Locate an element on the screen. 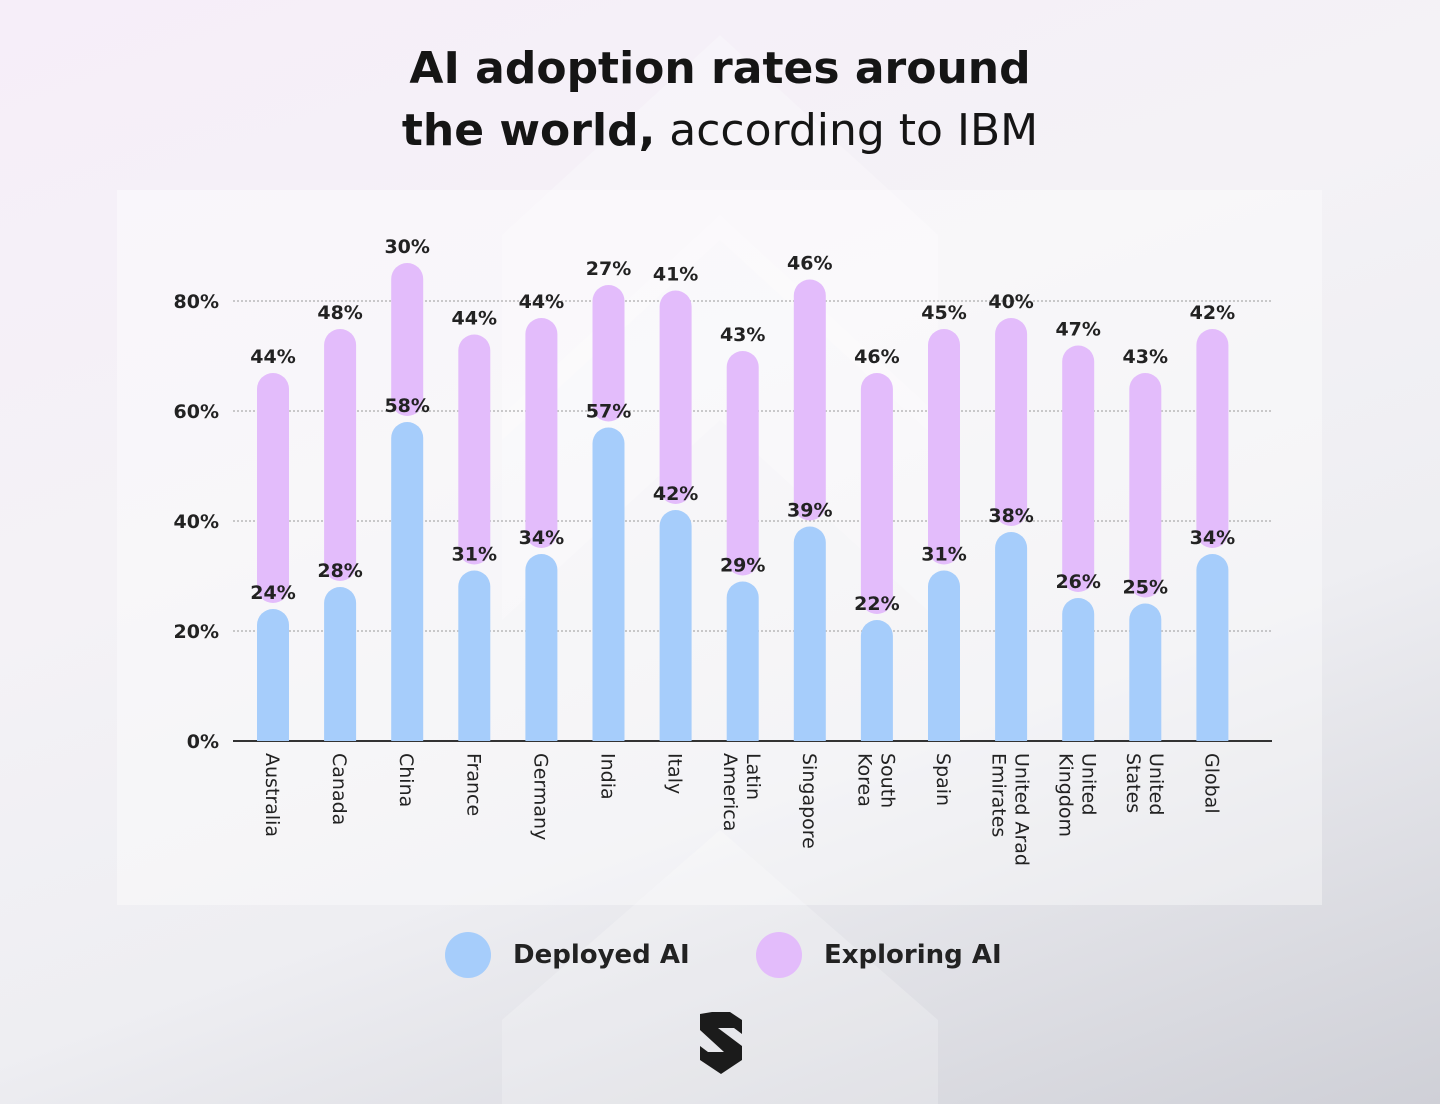 This screenshot has width=1440, height=1104. deployed-value-label: 38% is located at coordinates (1010, 516).